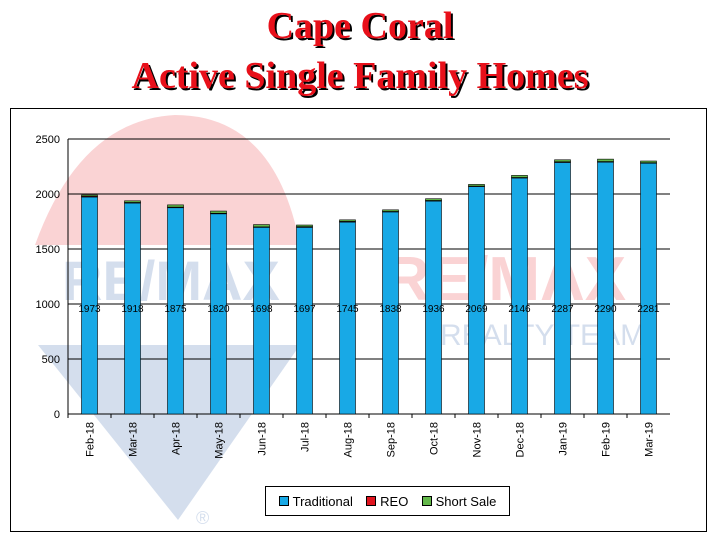 This screenshot has width=720, height=540. I want to click on data-label-traditional: 2146, so click(519, 309).